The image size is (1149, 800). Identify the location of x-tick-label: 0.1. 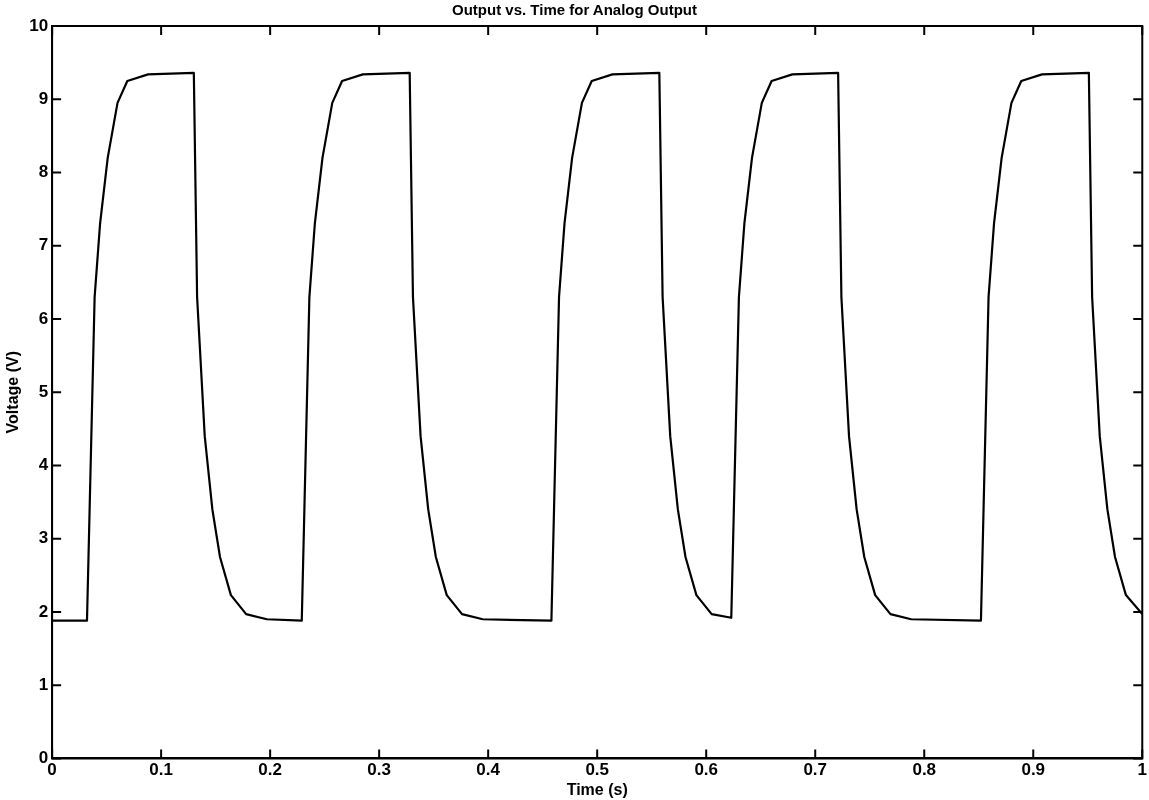
(161, 770).